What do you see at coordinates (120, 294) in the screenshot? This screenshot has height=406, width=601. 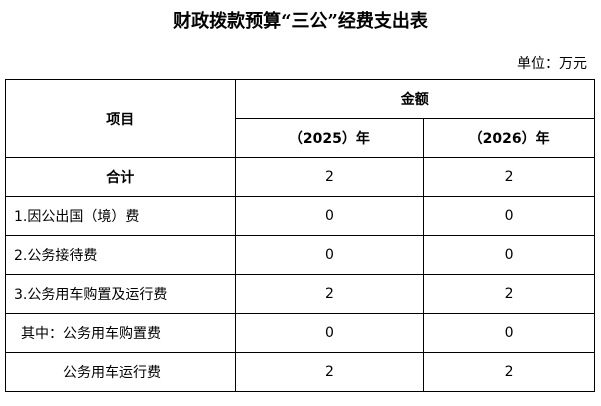 I see `row-label: 3.公务用车购置及运行费` at bounding box center [120, 294].